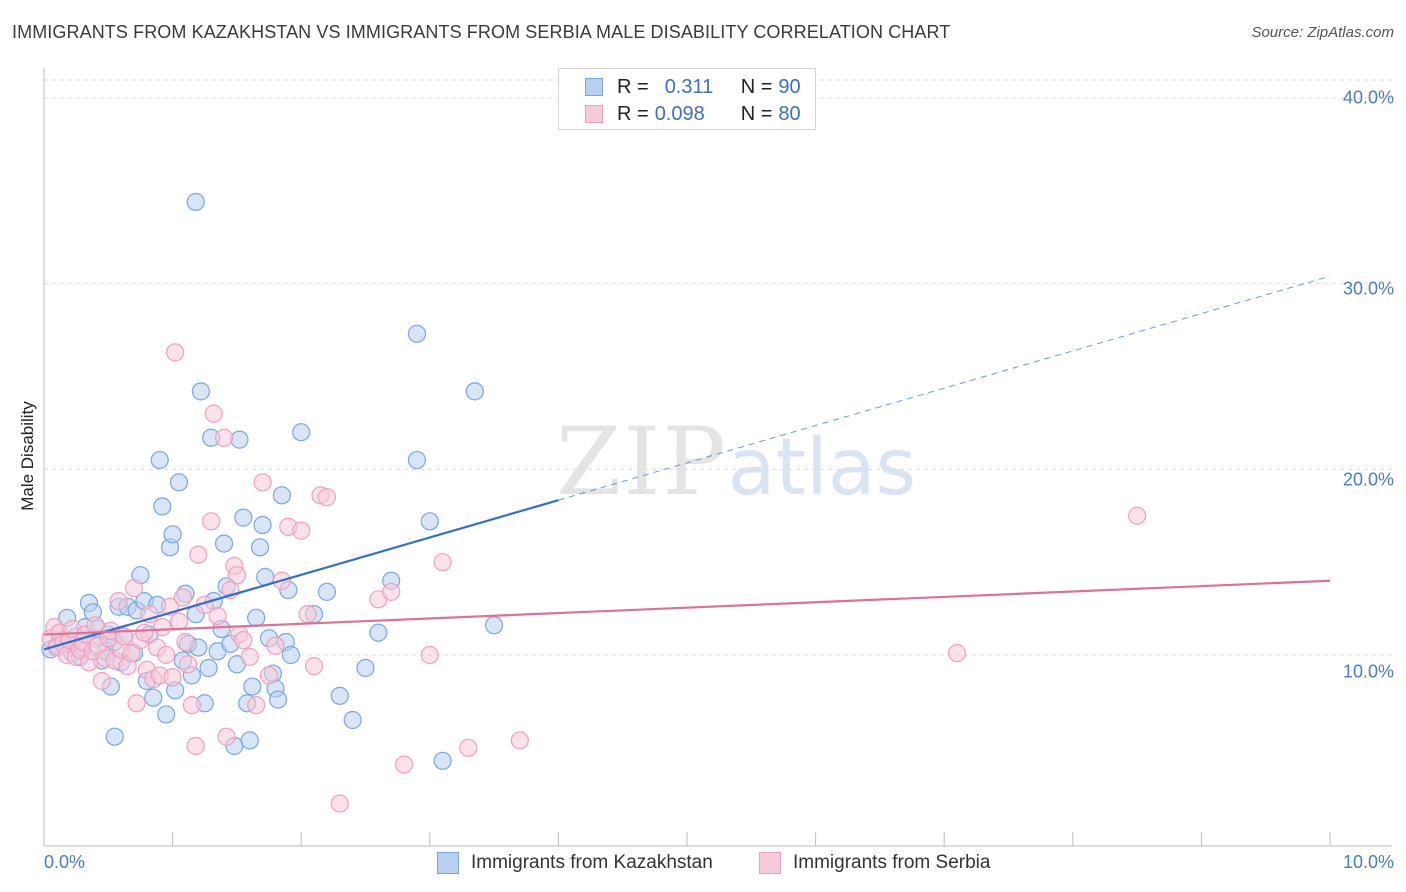 The width and height of the screenshot is (1406, 892). Describe the element at coordinates (789, 113) in the screenshot. I see `legend-n-value: 80` at that location.